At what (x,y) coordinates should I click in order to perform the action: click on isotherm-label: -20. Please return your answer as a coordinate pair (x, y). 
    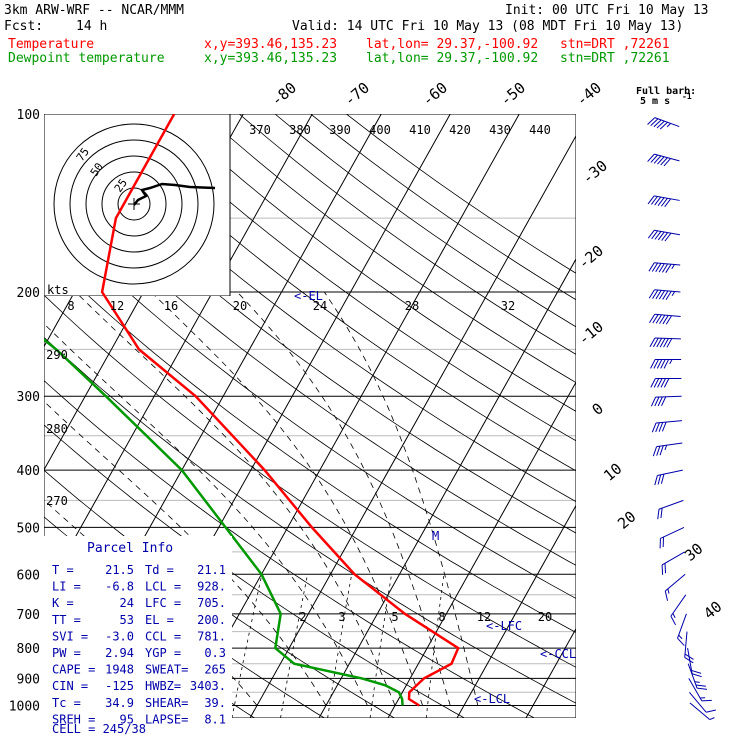
    Looking at the image, I should click on (591, 257).